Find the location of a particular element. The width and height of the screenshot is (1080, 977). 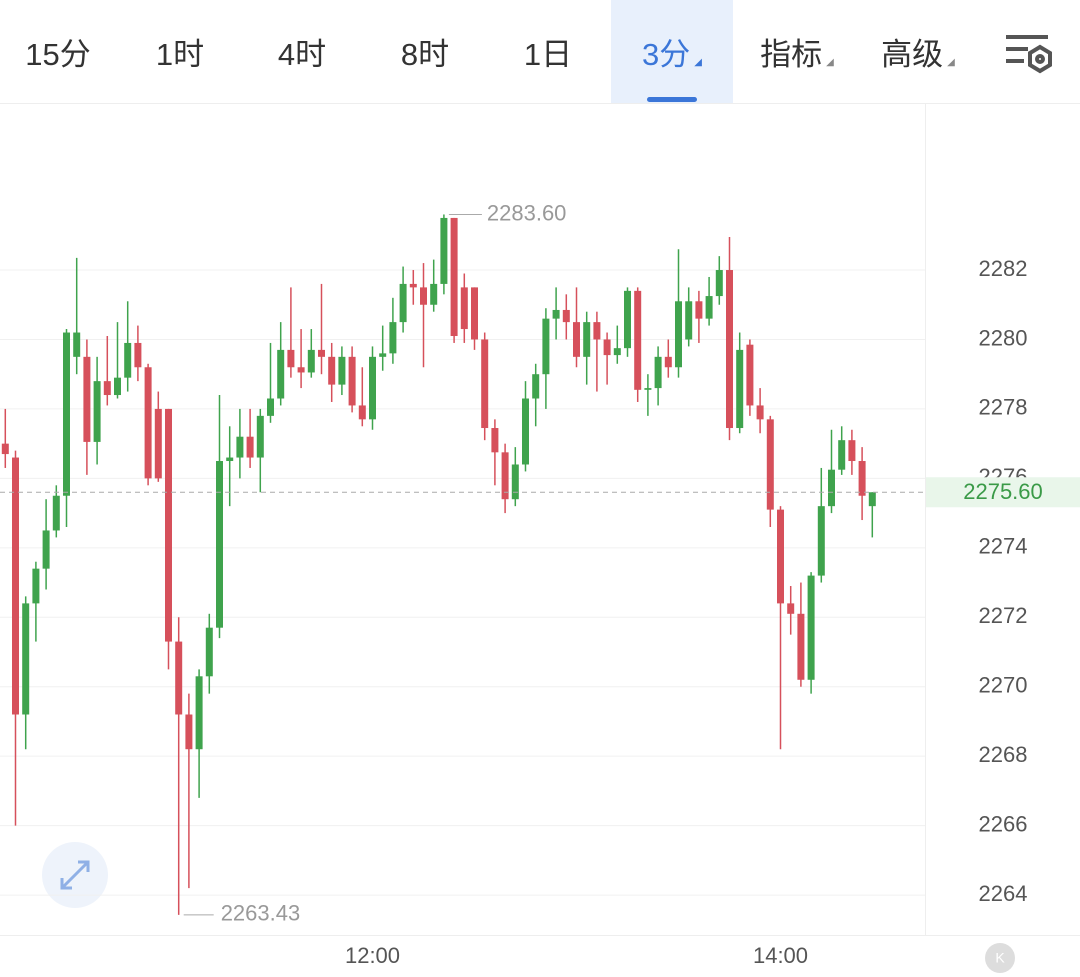

tab: 1时 is located at coordinates (180, 51).